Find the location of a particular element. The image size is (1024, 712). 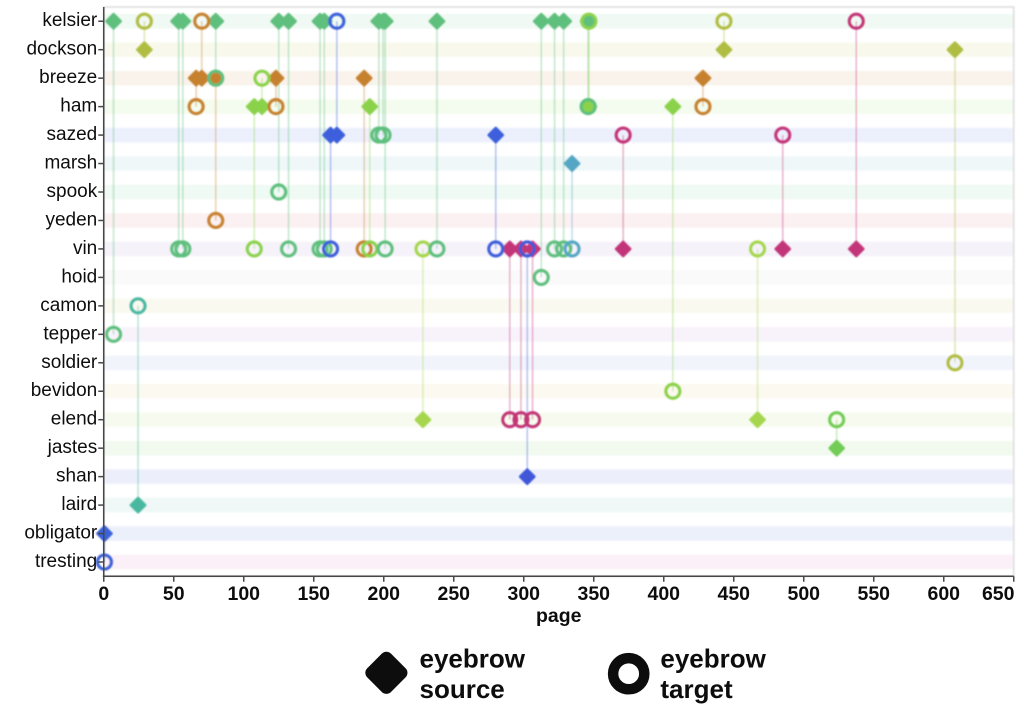

svg-text: target is located at coordinates (696, 689).